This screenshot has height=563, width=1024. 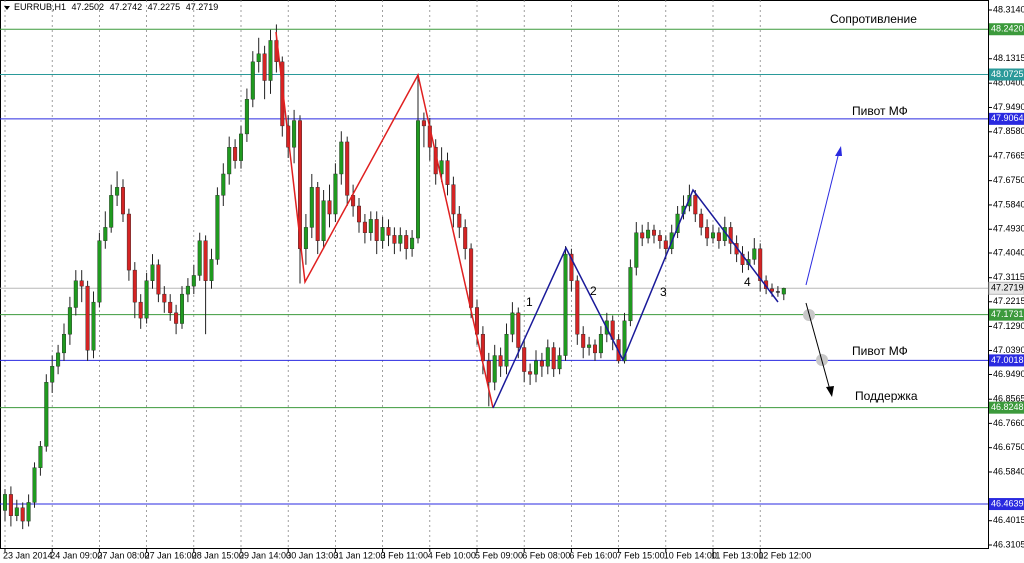 I want to click on level-label: 46.8248, so click(x=1007, y=407).